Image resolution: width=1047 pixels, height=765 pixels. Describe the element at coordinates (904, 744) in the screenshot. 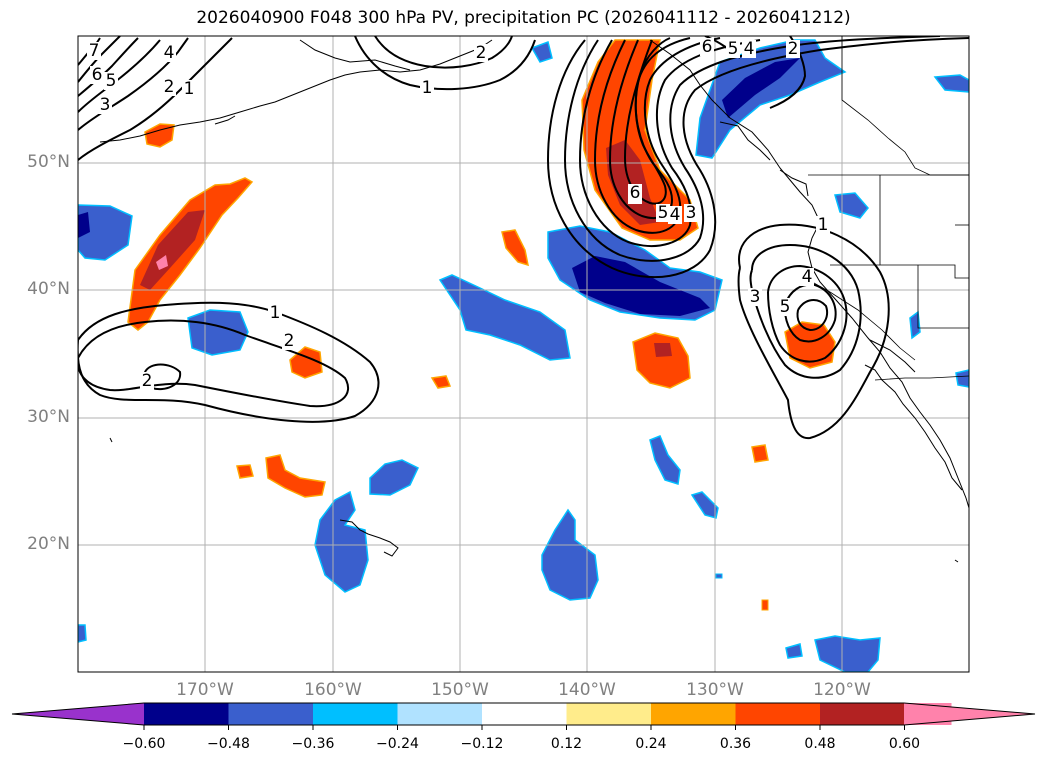

I see `colorbar-tick-label: 0.60` at that location.